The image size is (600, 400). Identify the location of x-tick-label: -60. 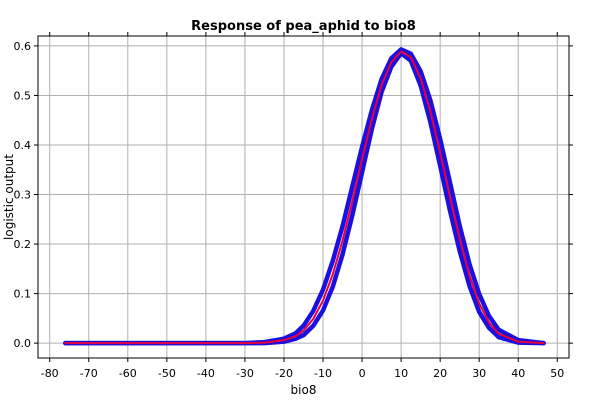
(128, 373).